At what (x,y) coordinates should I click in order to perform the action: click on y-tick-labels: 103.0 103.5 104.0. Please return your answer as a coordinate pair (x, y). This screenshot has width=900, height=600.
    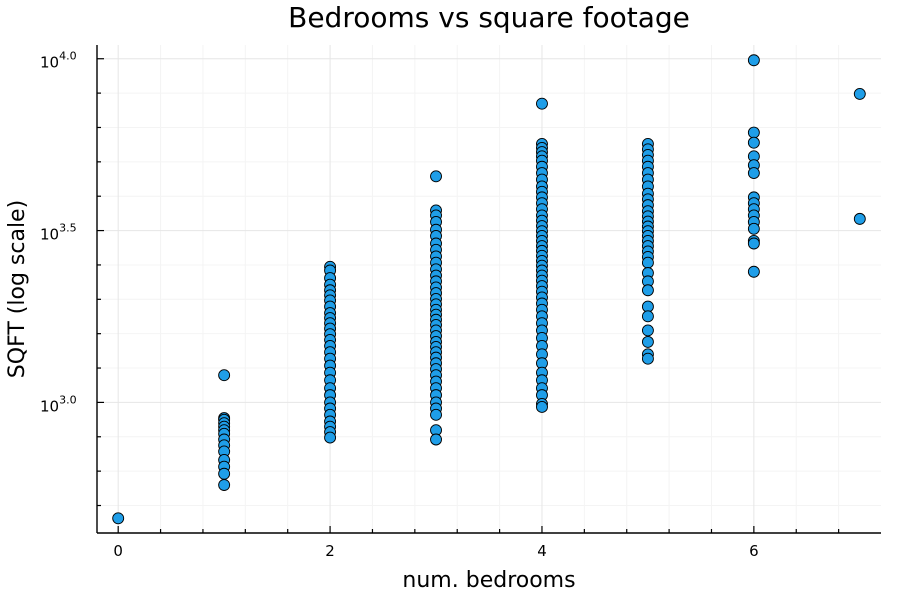
    Looking at the image, I should click on (58, 233).